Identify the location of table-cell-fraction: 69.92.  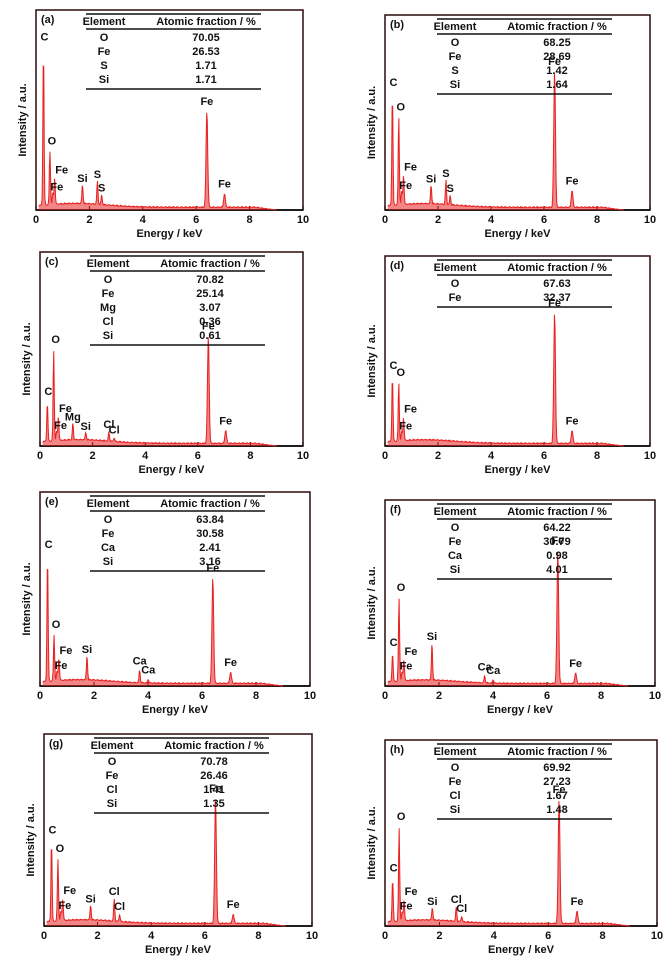
(557, 768).